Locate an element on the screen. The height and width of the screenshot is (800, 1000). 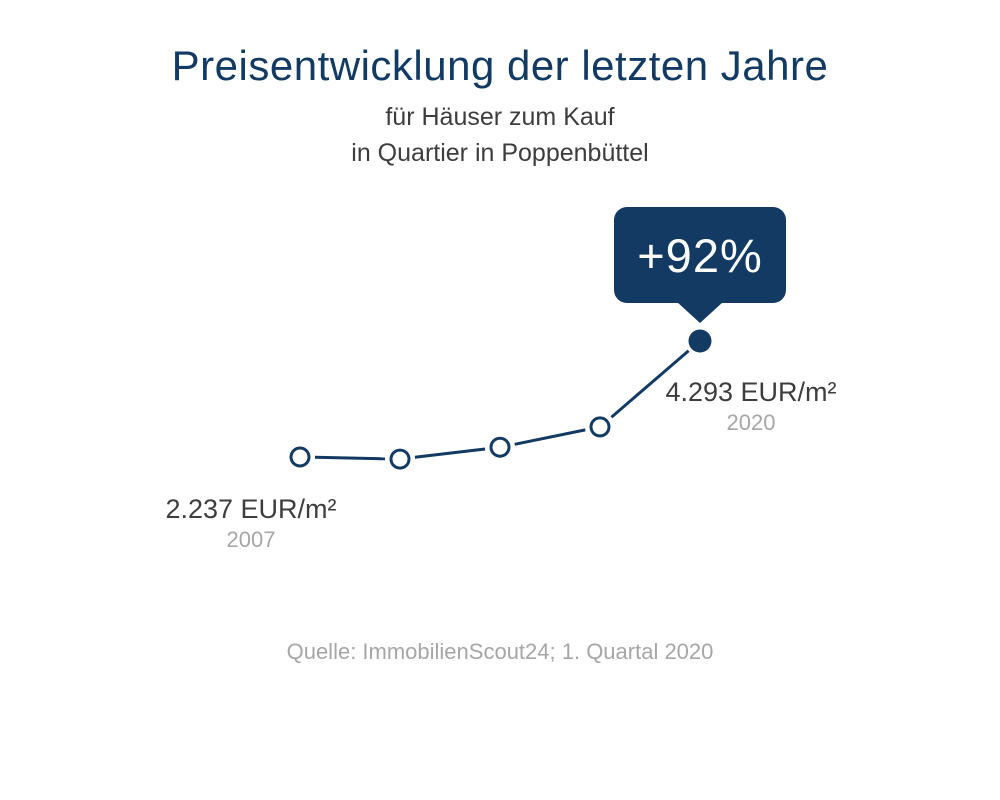
page-title: Preisentwicklung der letzten Jahre is located at coordinates (500, 65).